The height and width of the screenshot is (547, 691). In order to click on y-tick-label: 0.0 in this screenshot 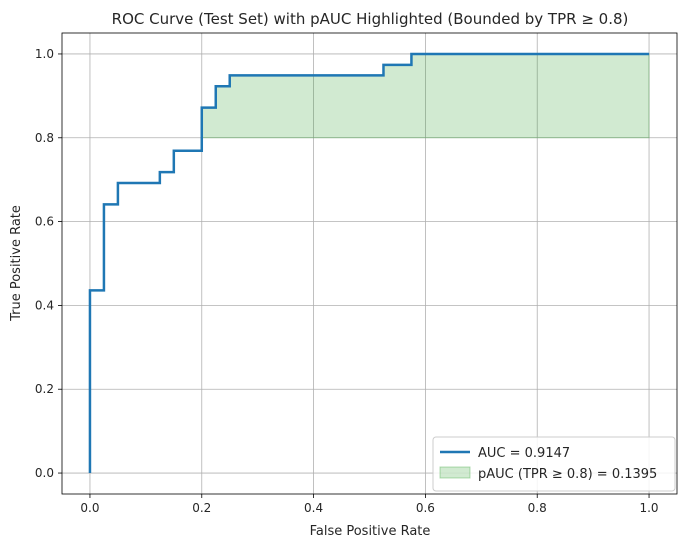, I will do `click(44, 473)`.